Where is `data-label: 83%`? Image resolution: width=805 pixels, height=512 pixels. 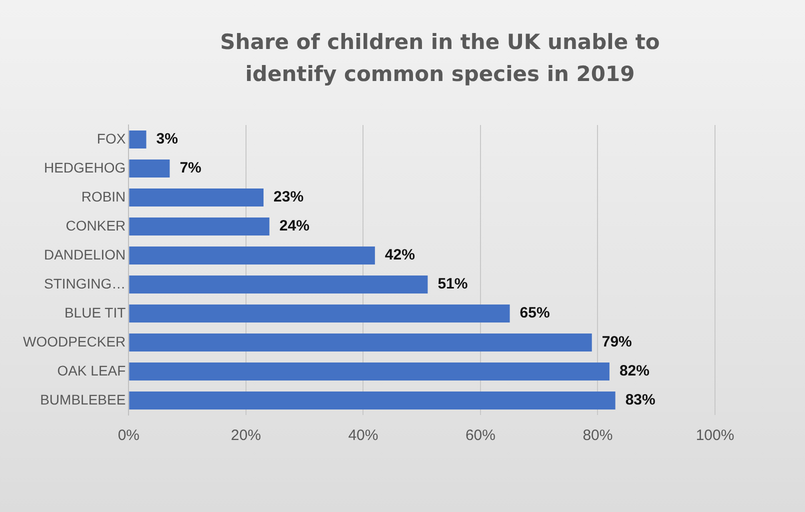 data-label: 83% is located at coordinates (640, 400).